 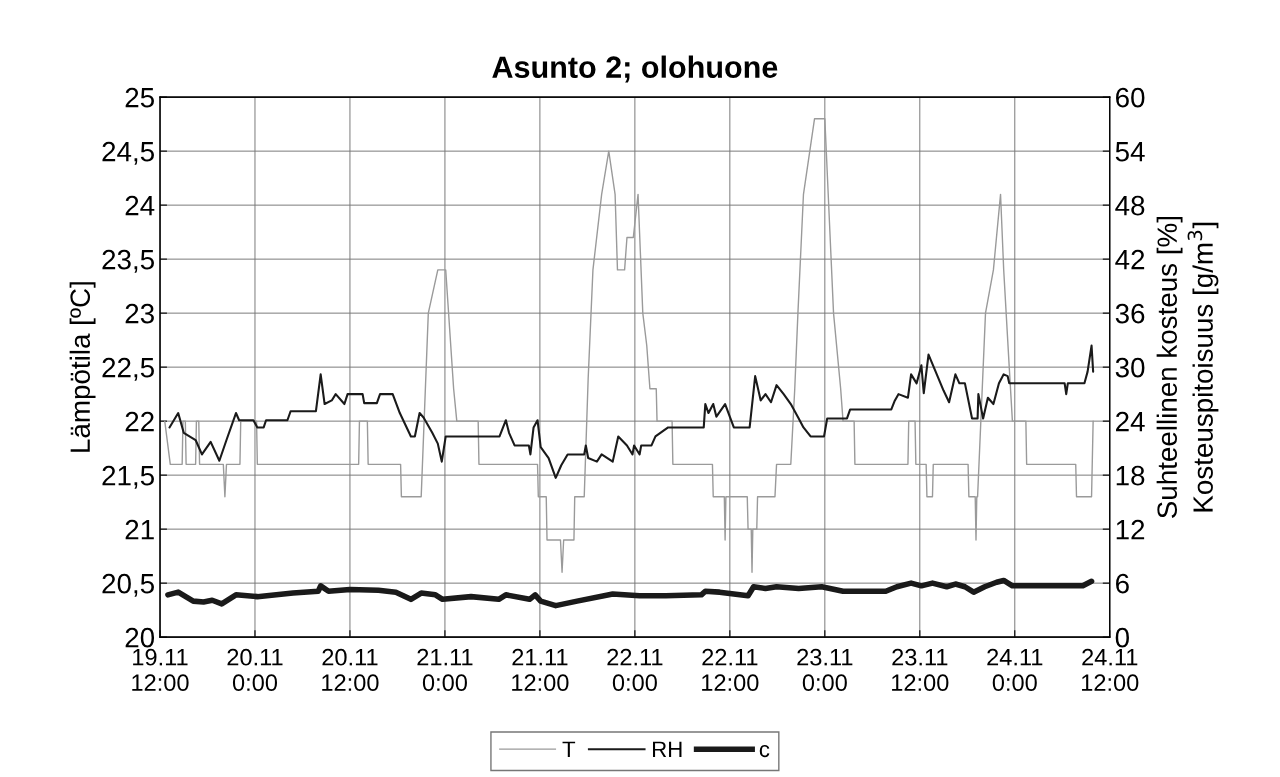 I want to click on y-tick-label: 24,5, so click(x=128, y=153).